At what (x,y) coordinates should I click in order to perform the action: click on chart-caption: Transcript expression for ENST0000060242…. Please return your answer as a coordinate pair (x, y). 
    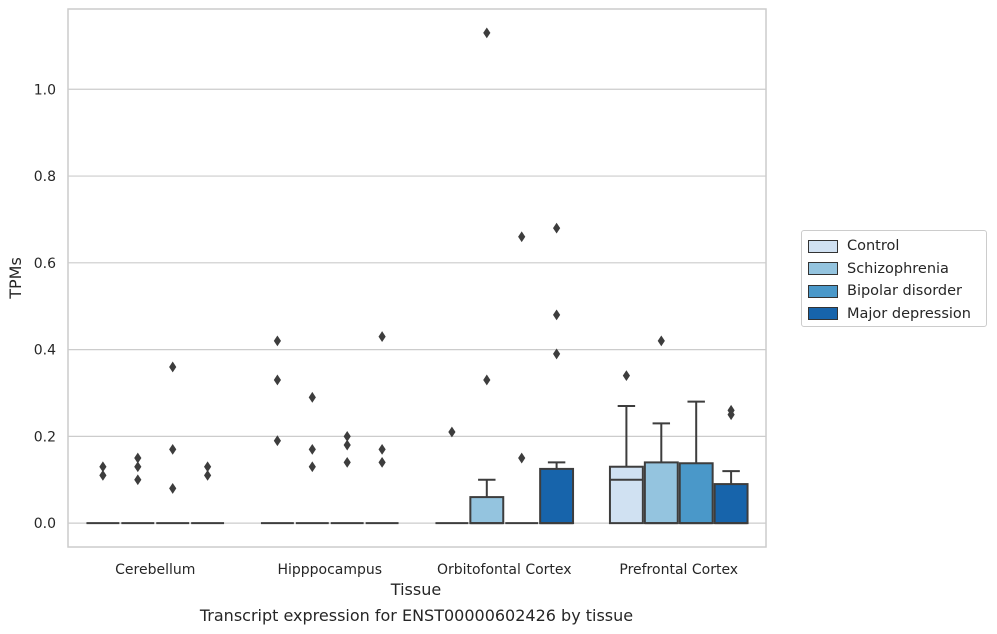
    Looking at the image, I should click on (416, 615).